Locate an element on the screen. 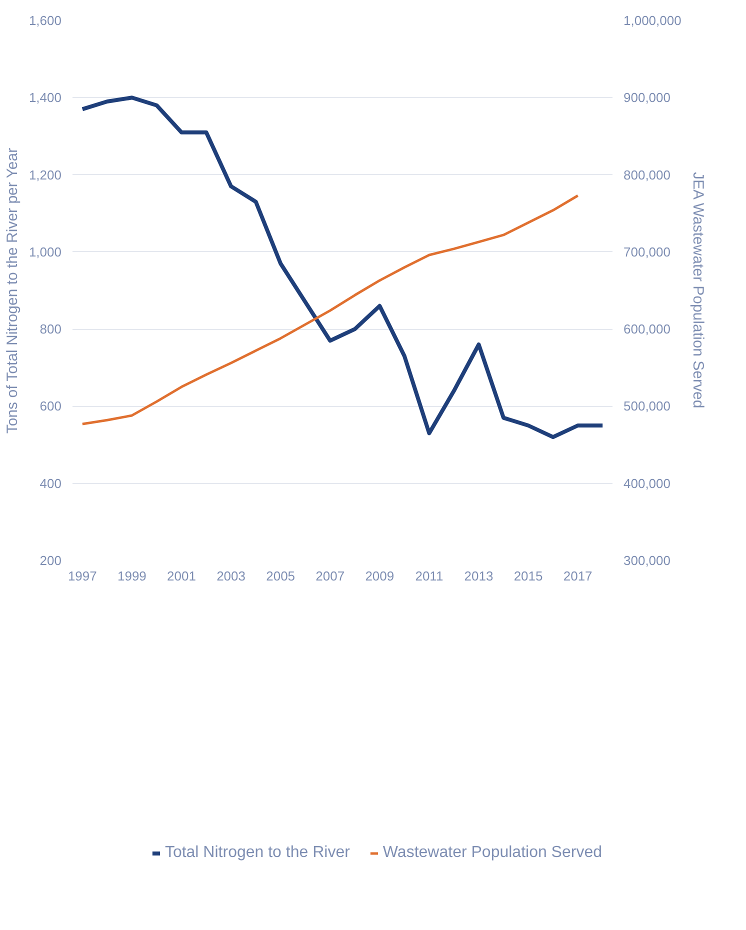 The width and height of the screenshot is (746, 930). x-tick-label: 2005 is located at coordinates (281, 576).